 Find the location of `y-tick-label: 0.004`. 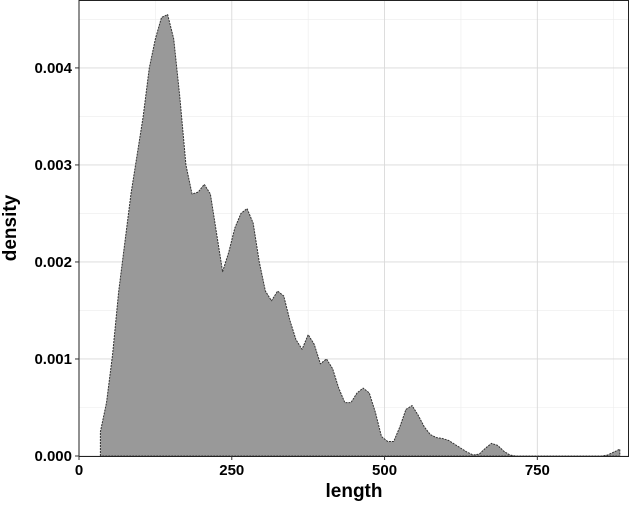

y-tick-label: 0.004 is located at coordinates (53, 68).